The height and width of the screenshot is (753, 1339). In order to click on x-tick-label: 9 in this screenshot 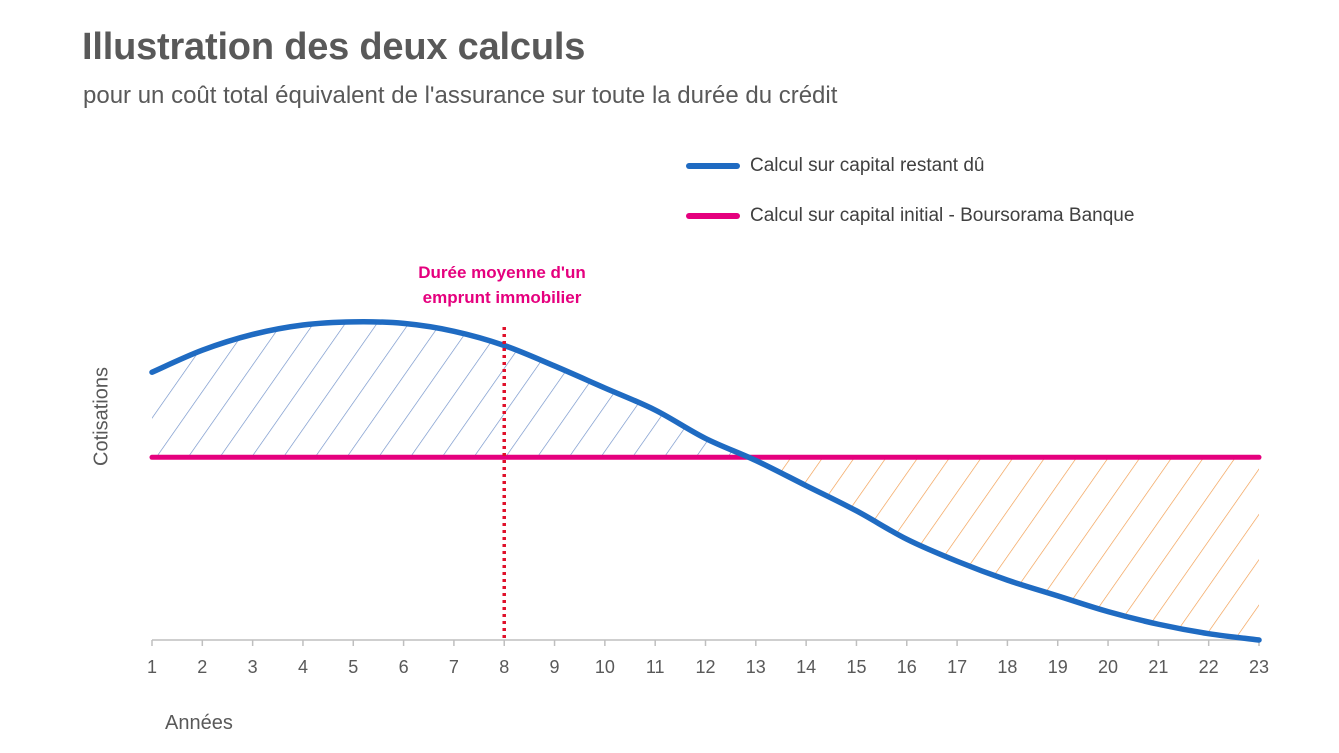, I will do `click(555, 667)`.